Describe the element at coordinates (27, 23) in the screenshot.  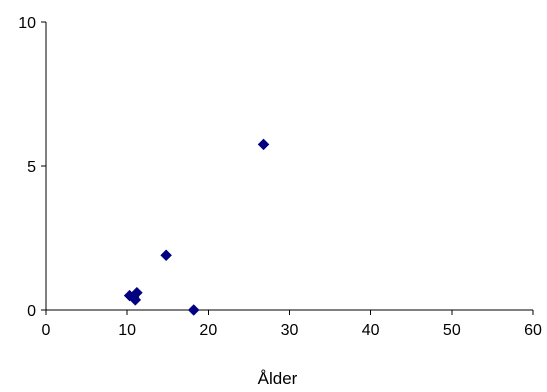
I see `y-tick-label: 10` at that location.